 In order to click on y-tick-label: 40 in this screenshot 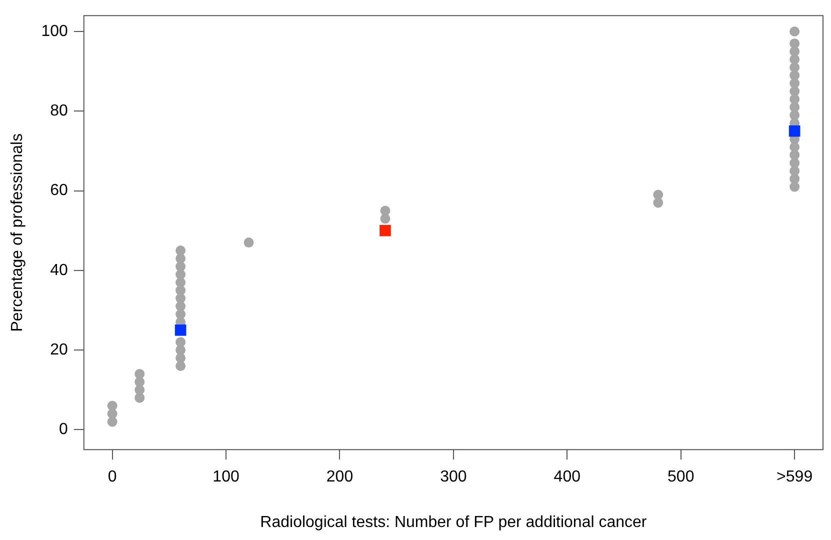, I will do `click(59, 270)`.